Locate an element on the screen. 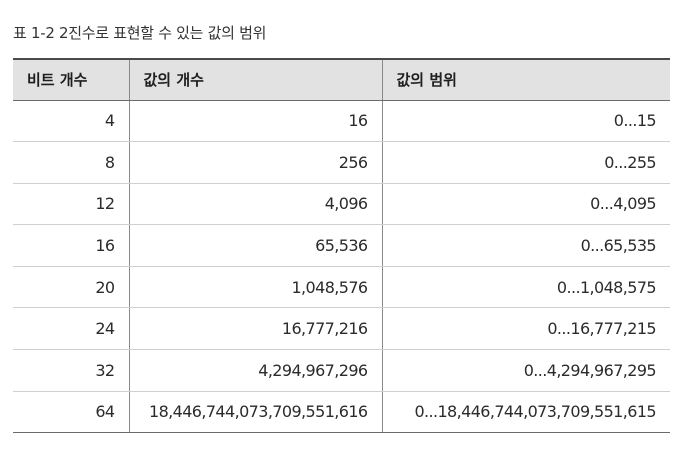 Image resolution: width=692 pixels, height=456 pixels. bit-count-cell: 16 is located at coordinates (71, 245).